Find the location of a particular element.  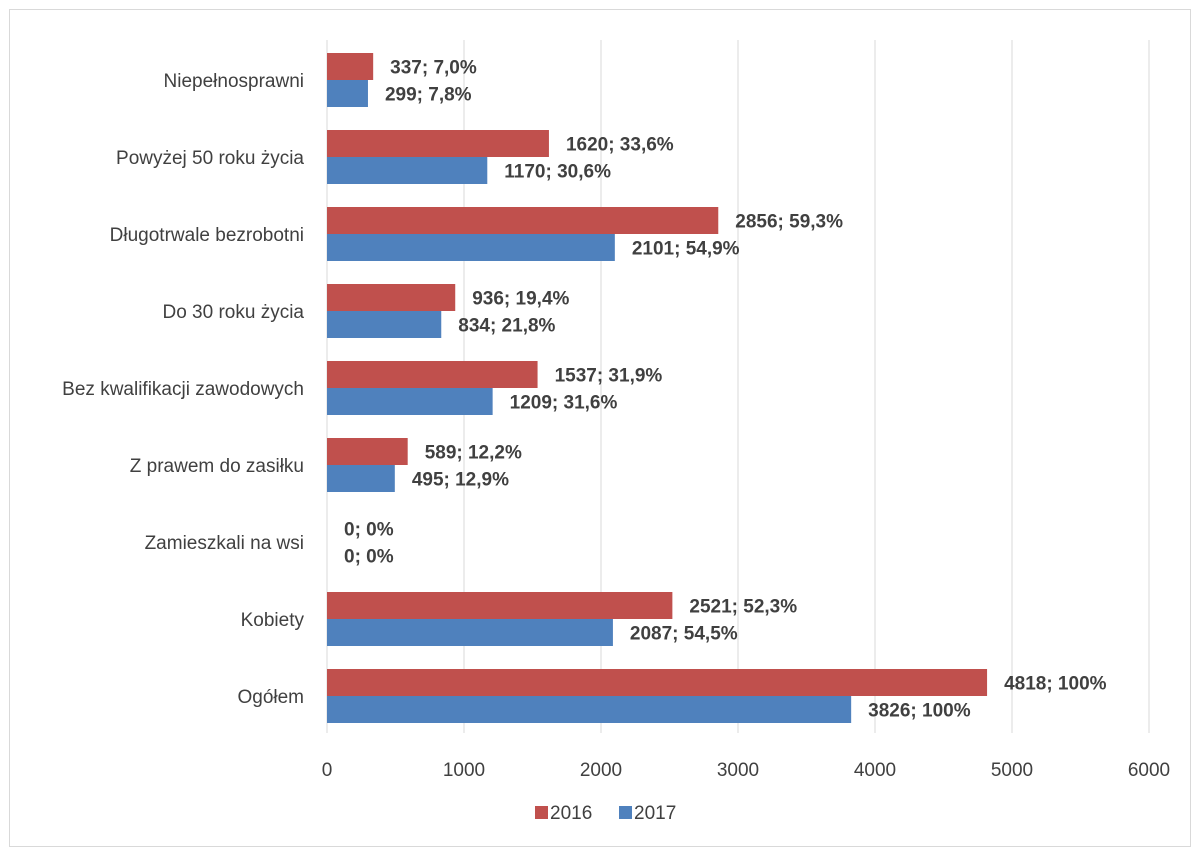

x-tick-label: 3000 is located at coordinates (738, 770).